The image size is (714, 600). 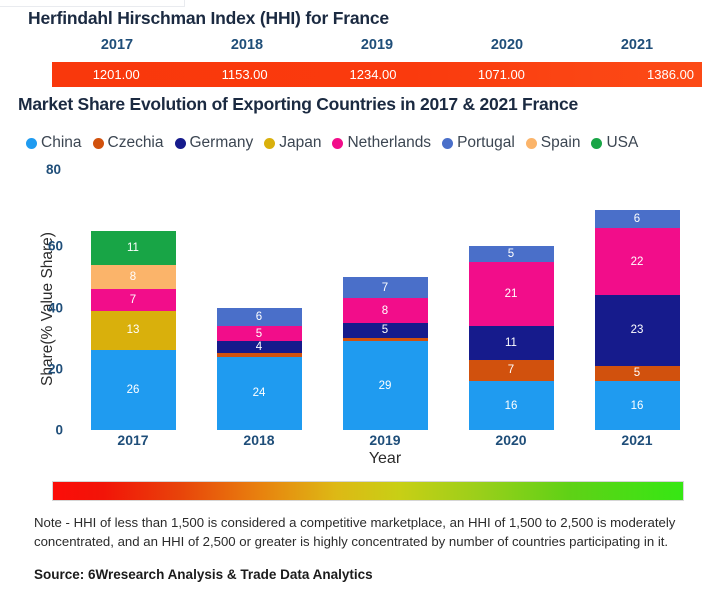 What do you see at coordinates (486, 142) in the screenshot?
I see `legend-item-label: Portugal` at bounding box center [486, 142].